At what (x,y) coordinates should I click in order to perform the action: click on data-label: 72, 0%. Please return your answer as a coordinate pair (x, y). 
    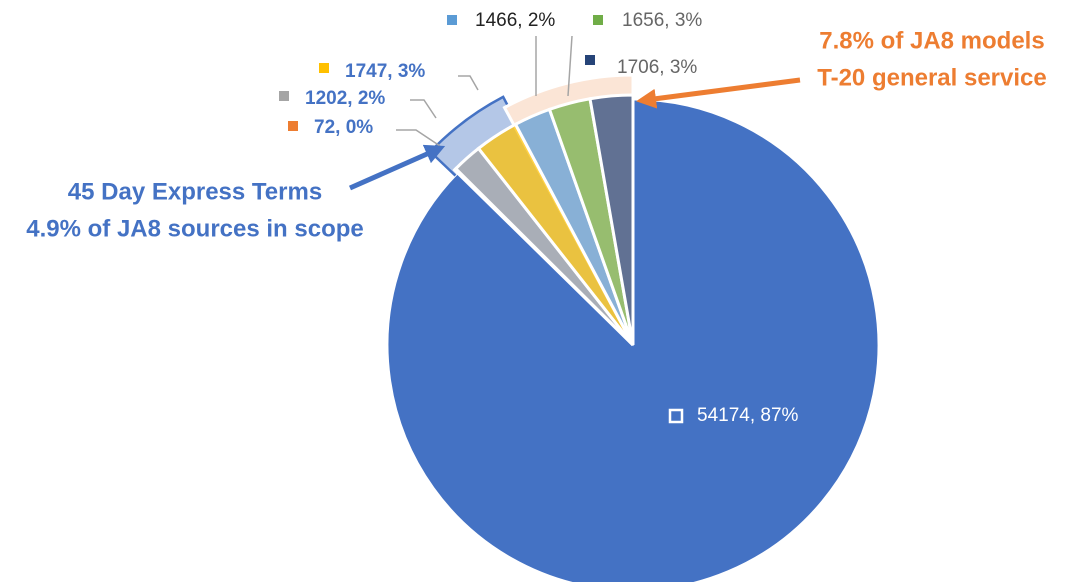
    Looking at the image, I should click on (343, 127).